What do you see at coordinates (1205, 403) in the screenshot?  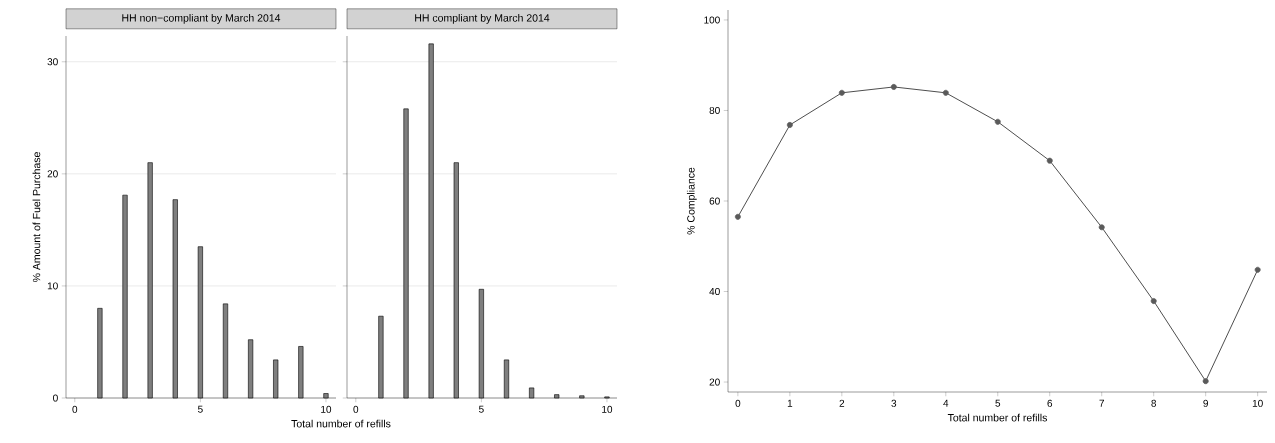 I see `x-tick-label: 9` at bounding box center [1205, 403].